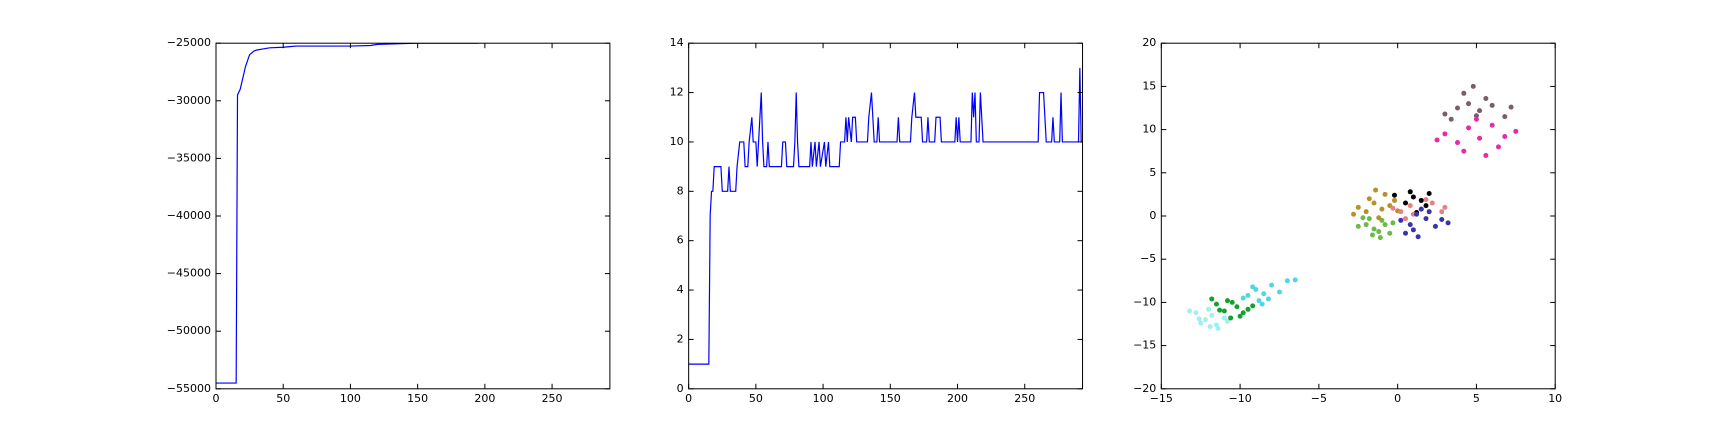 This screenshot has width=1728, height=432. I want to click on y-tick-label: −40000, so click(189, 215).